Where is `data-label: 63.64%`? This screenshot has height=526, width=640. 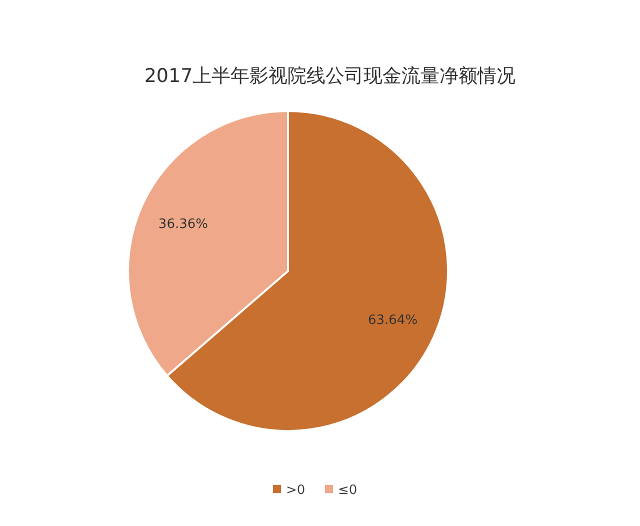
data-label: 63.64% is located at coordinates (393, 320).